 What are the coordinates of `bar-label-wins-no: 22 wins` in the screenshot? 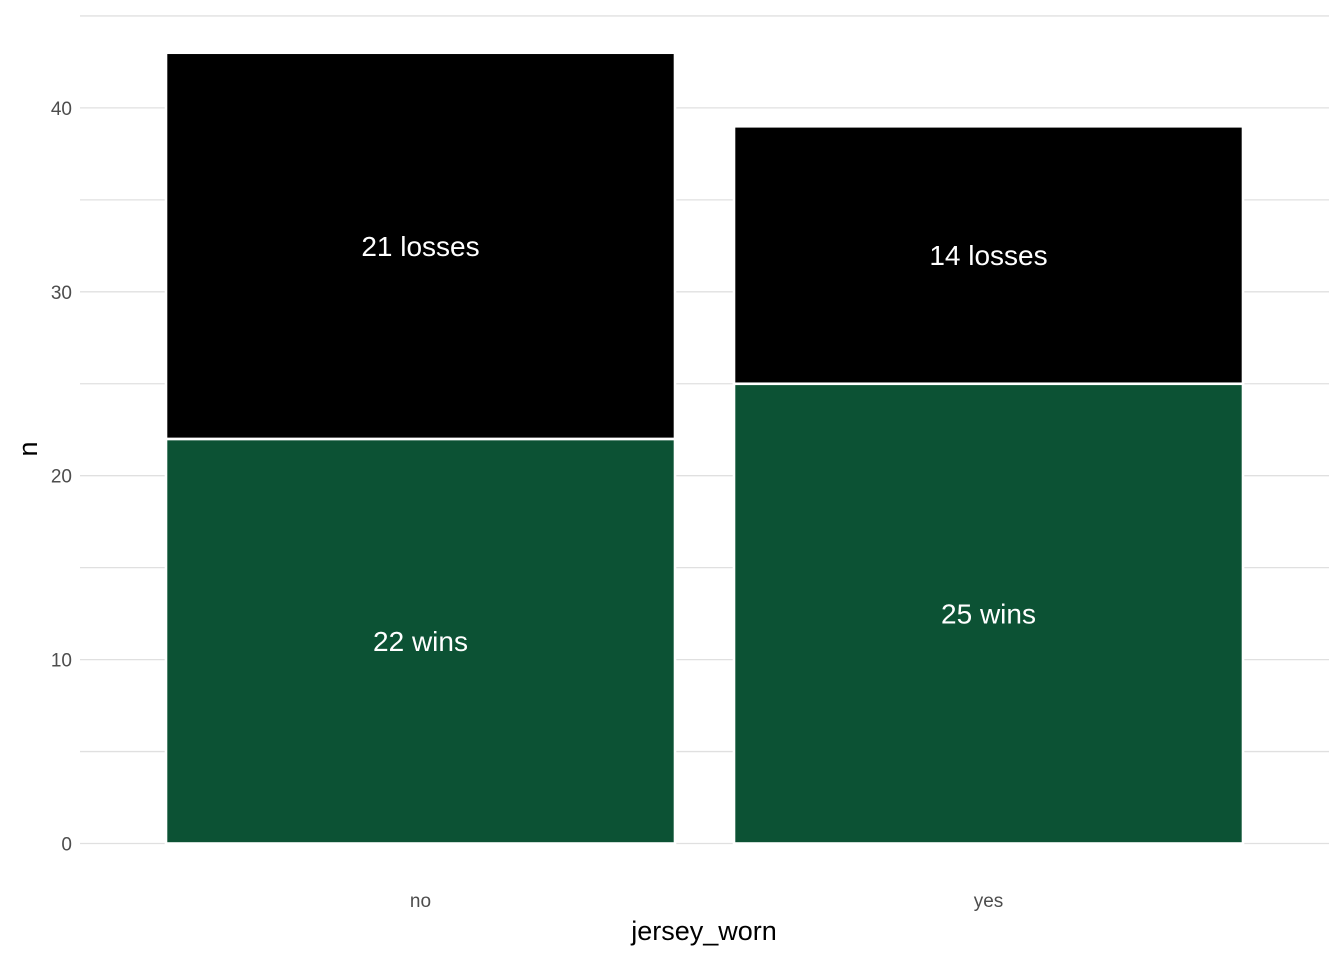 It's located at (420, 641).